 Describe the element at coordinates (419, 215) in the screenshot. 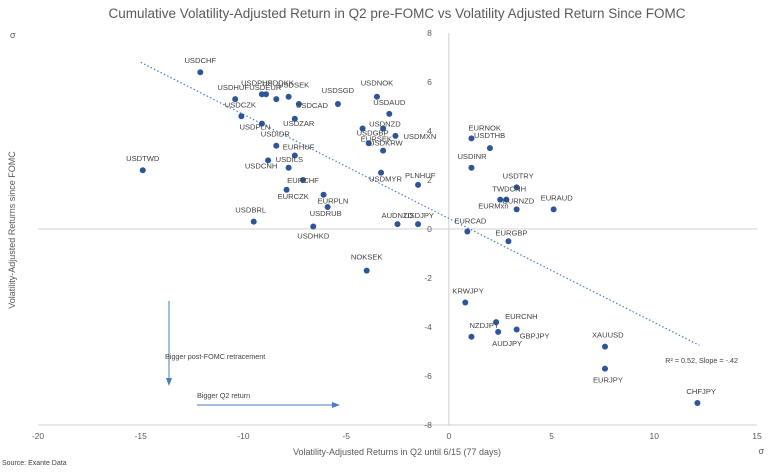

I see `point-label: USDJPY` at that location.